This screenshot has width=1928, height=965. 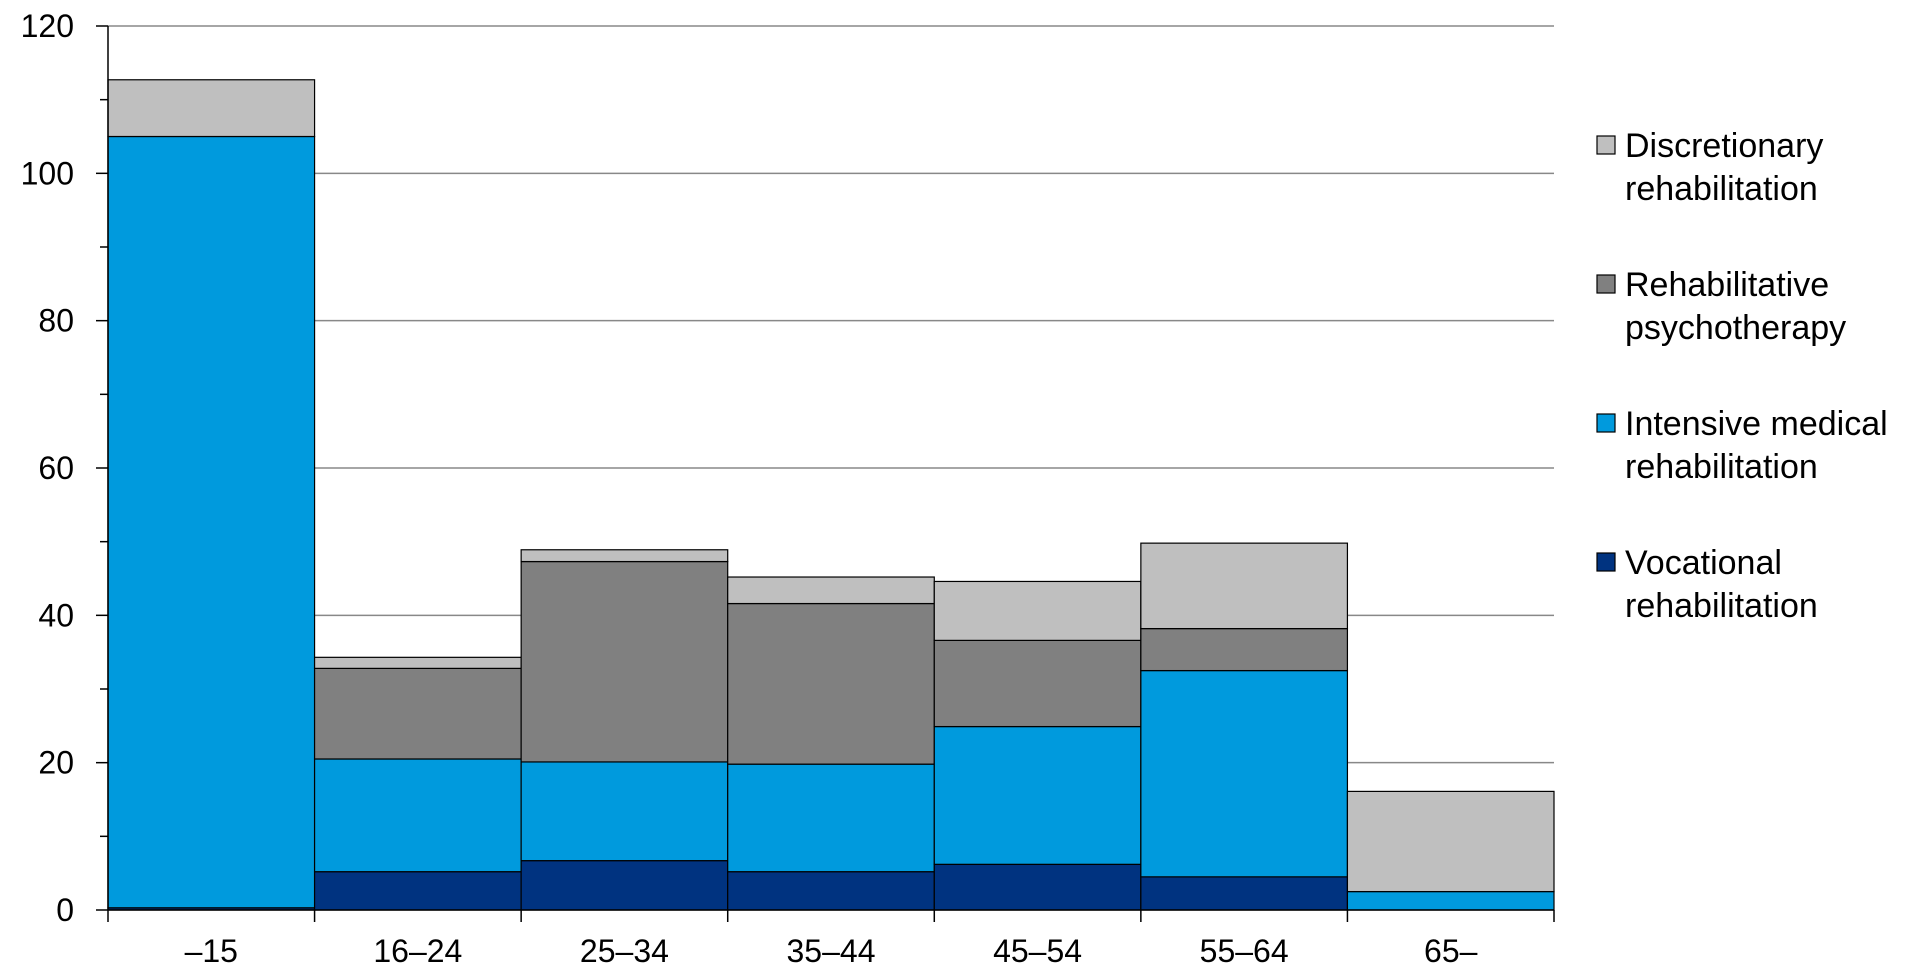 What do you see at coordinates (47, 26) in the screenshot?
I see `y-tick-label-6: 120` at bounding box center [47, 26].